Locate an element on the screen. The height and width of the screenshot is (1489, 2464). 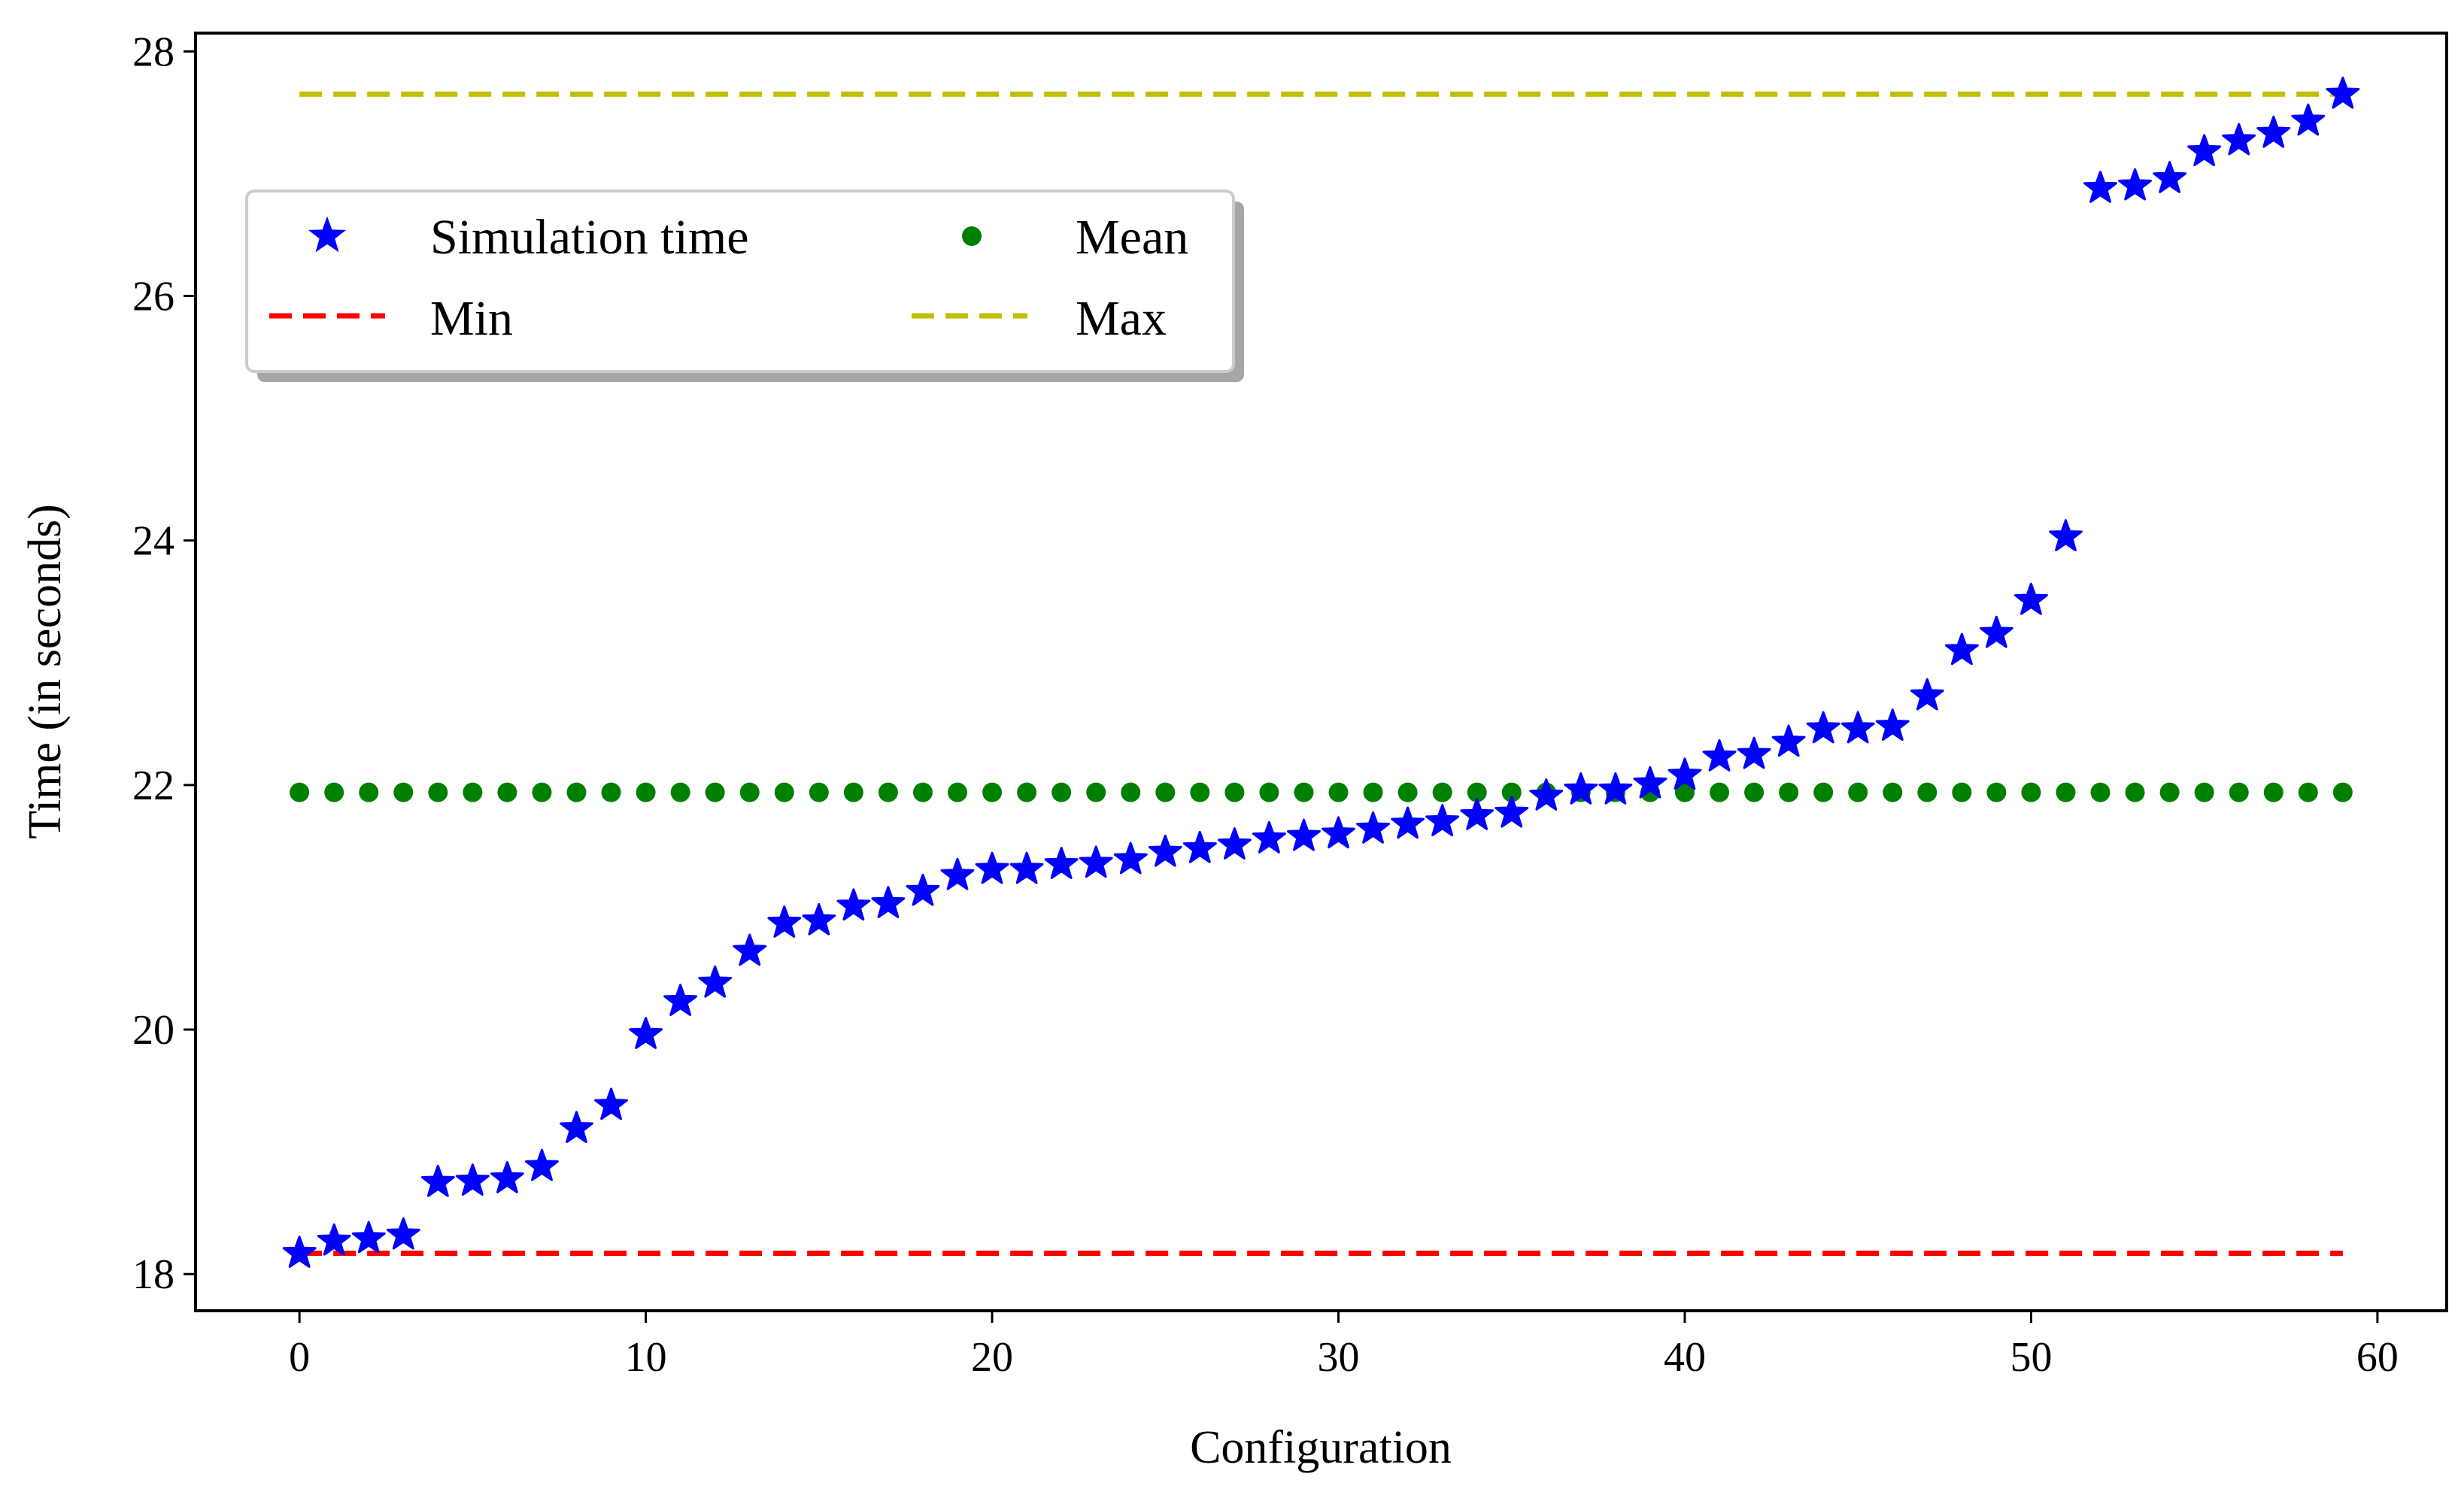
x-tick-label: 40 is located at coordinates (1685, 1357).